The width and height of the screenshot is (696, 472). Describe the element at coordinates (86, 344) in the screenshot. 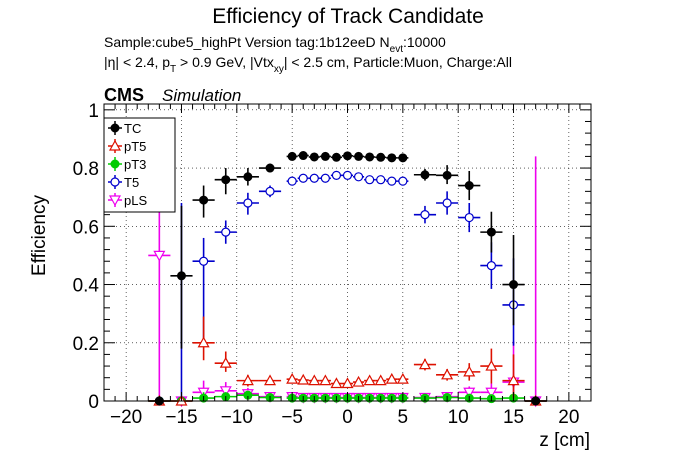

I see `y-tick-label: 0.2` at that location.